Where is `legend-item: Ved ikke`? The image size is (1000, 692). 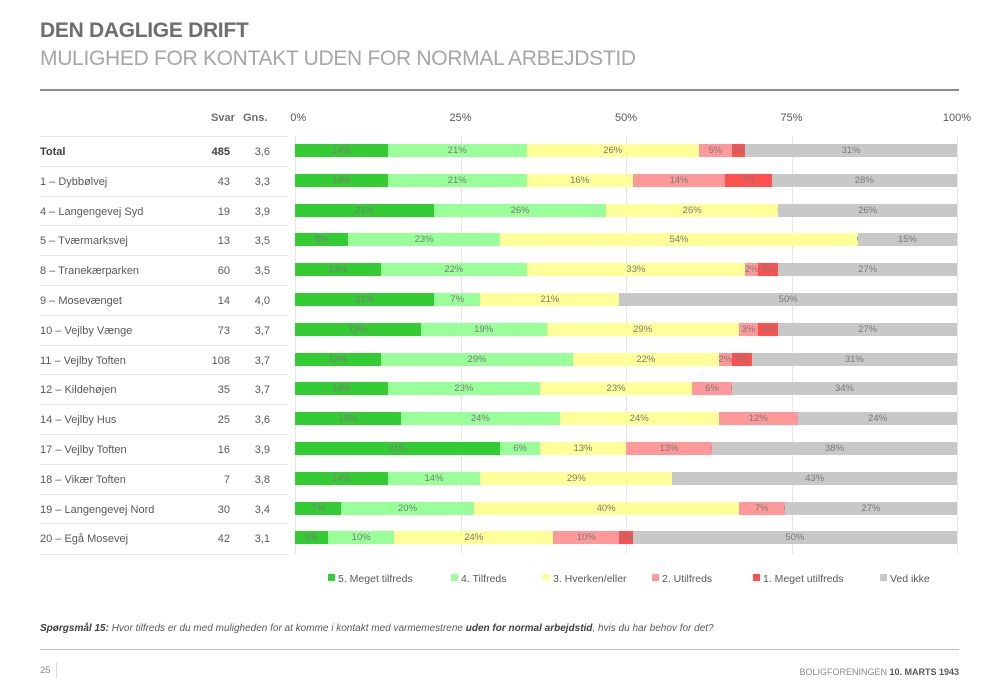 legend-item: Ved ikke is located at coordinates (905, 579).